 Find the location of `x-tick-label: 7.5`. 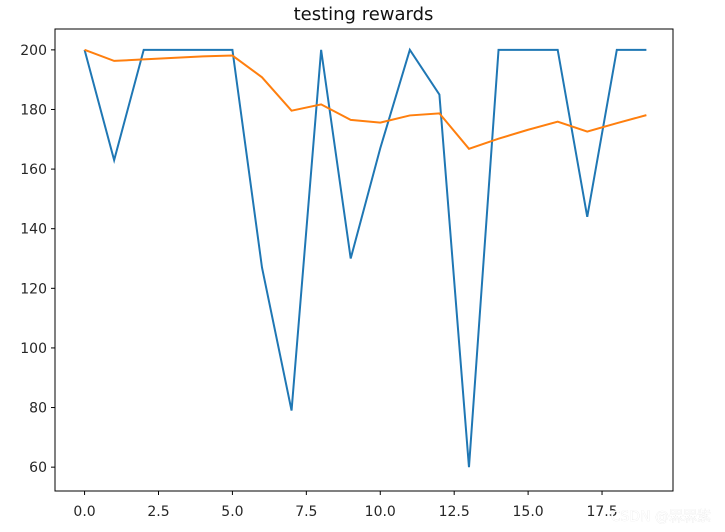

x-tick-label: 7.5 is located at coordinates (306, 512).